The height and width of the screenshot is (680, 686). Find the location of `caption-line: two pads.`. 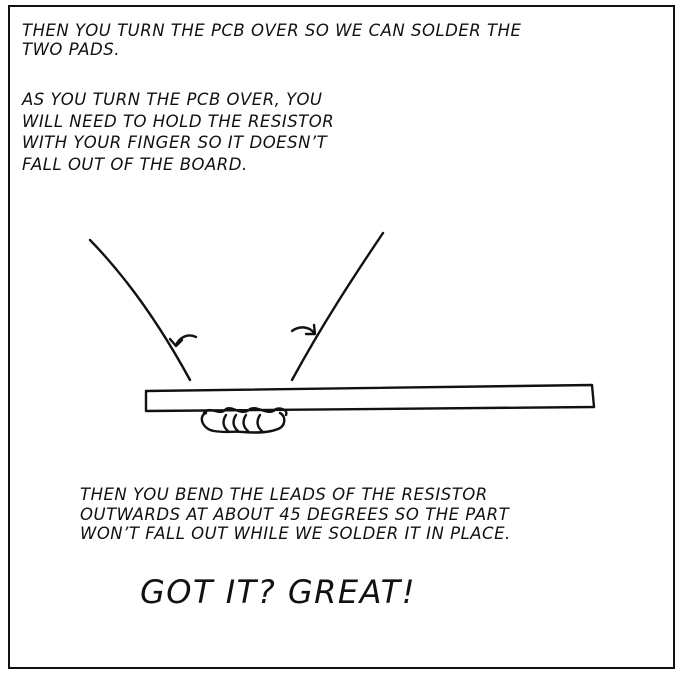

caption-line: two pads. is located at coordinates (71, 49).